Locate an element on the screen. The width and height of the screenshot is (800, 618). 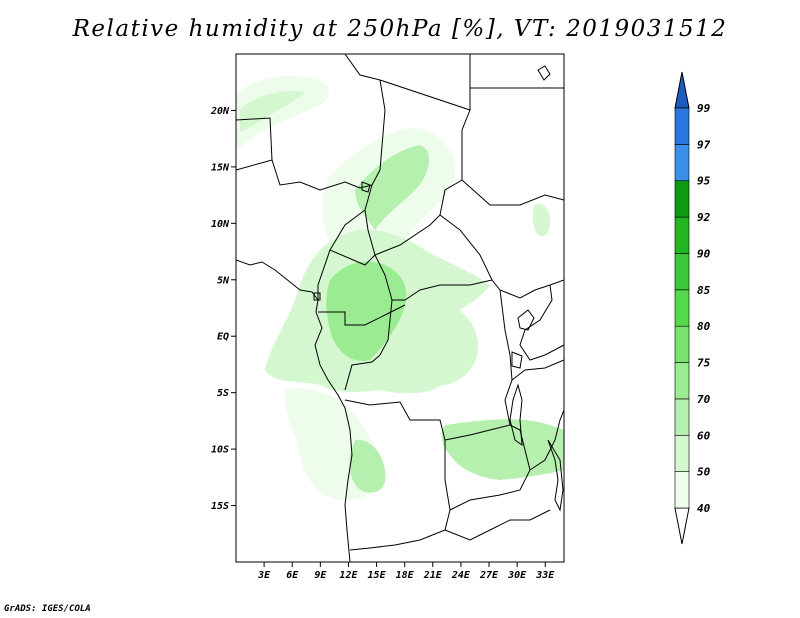
lon-tick-label: 6E is located at coordinates (292, 575).